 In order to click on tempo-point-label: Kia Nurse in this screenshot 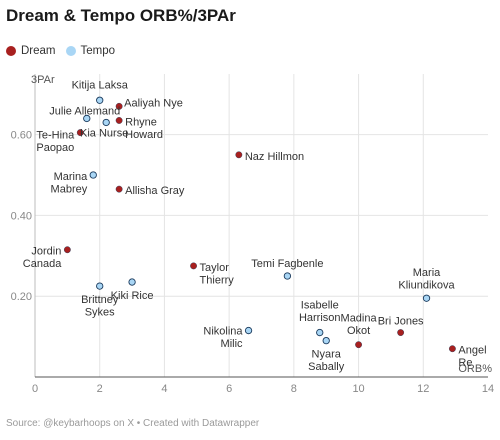, I will do `click(104, 133)`.